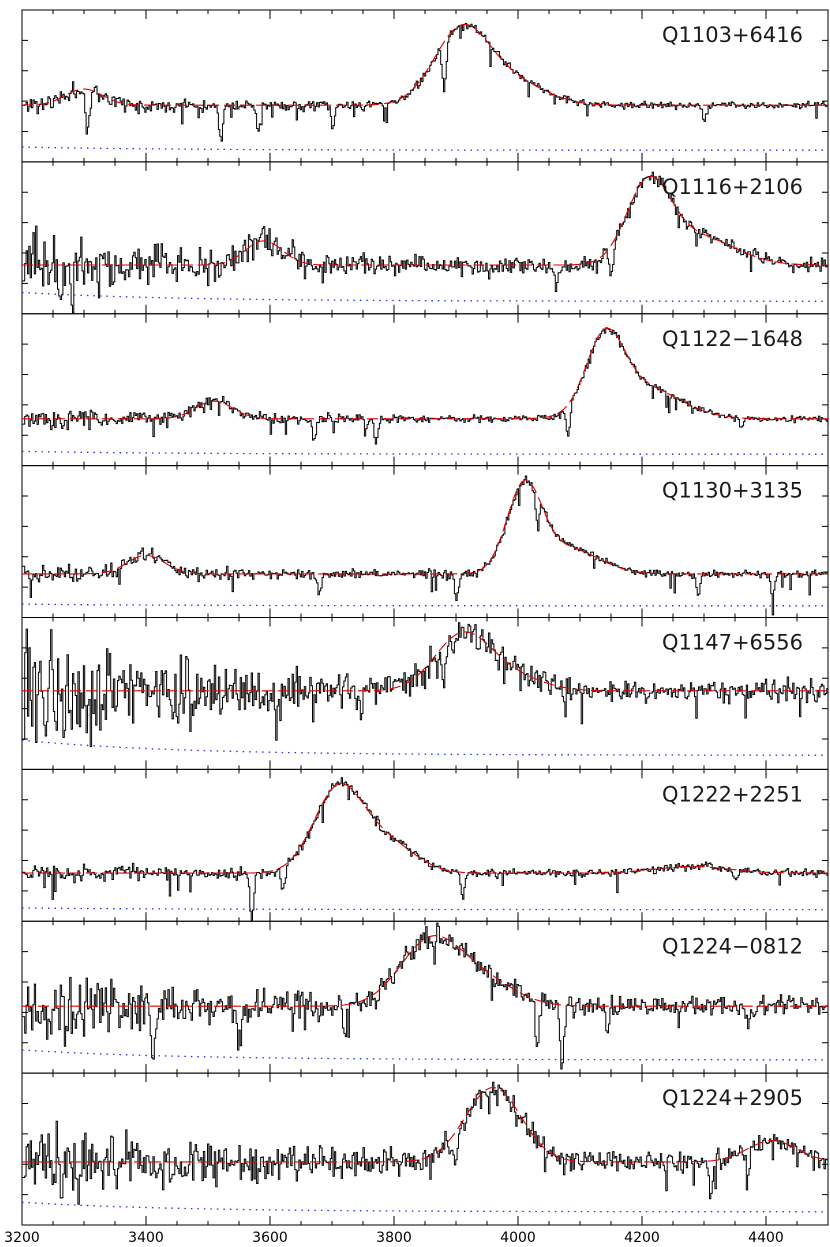  Describe the element at coordinates (22, 1238) in the screenshot. I see `x-tick-label: 3200` at that location.